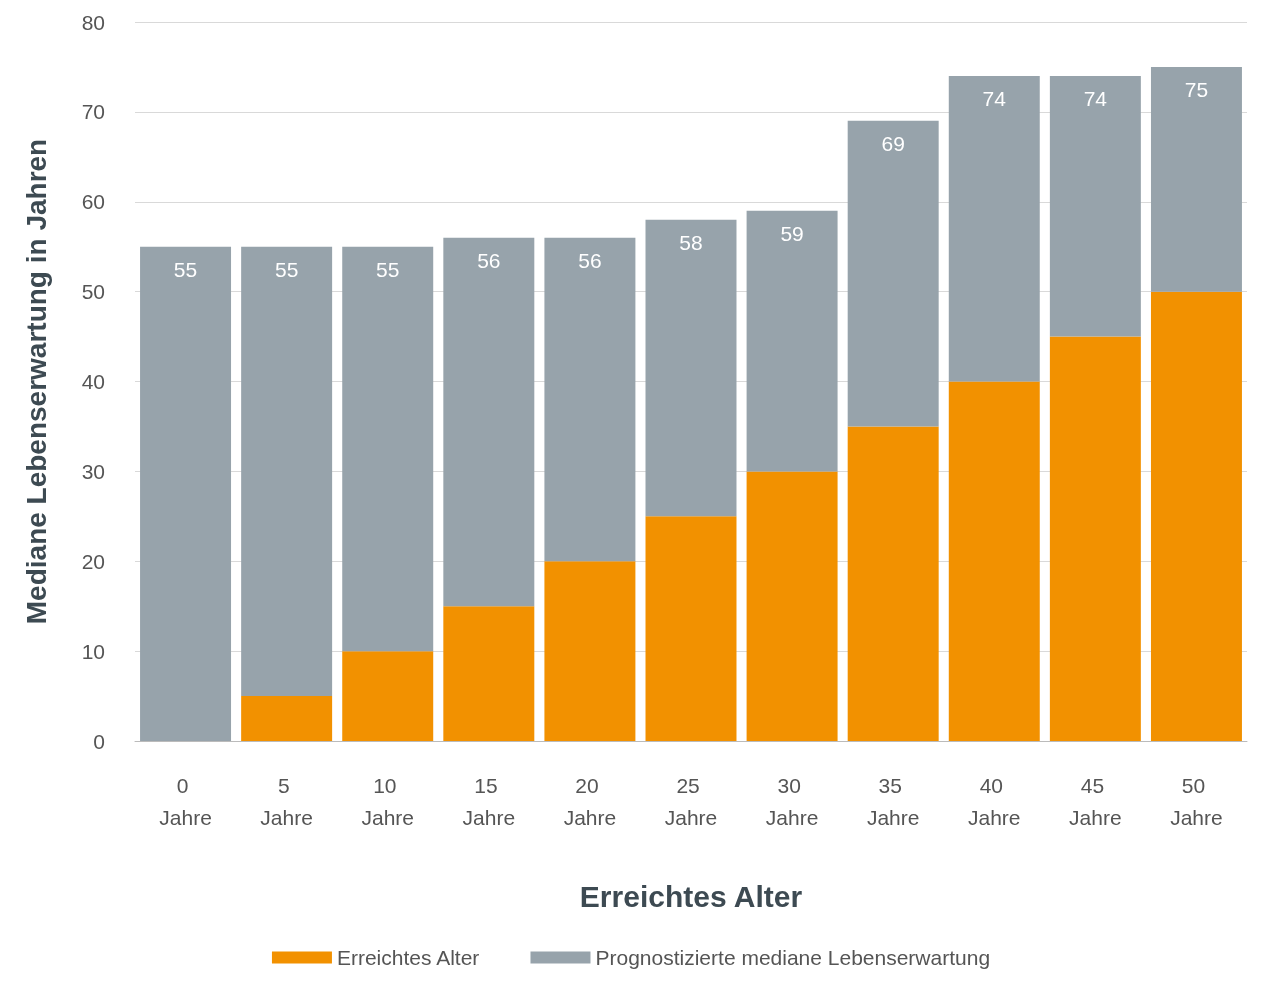 The height and width of the screenshot is (983, 1262). What do you see at coordinates (93, 112) in the screenshot?
I see `y-tick-label: 70` at bounding box center [93, 112].